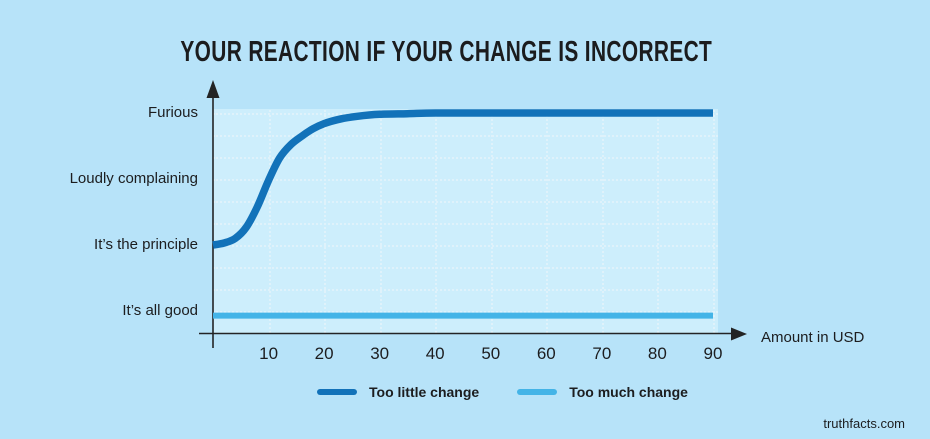  What do you see at coordinates (380, 353) in the screenshot?
I see `x-tick-label: 30` at bounding box center [380, 353].